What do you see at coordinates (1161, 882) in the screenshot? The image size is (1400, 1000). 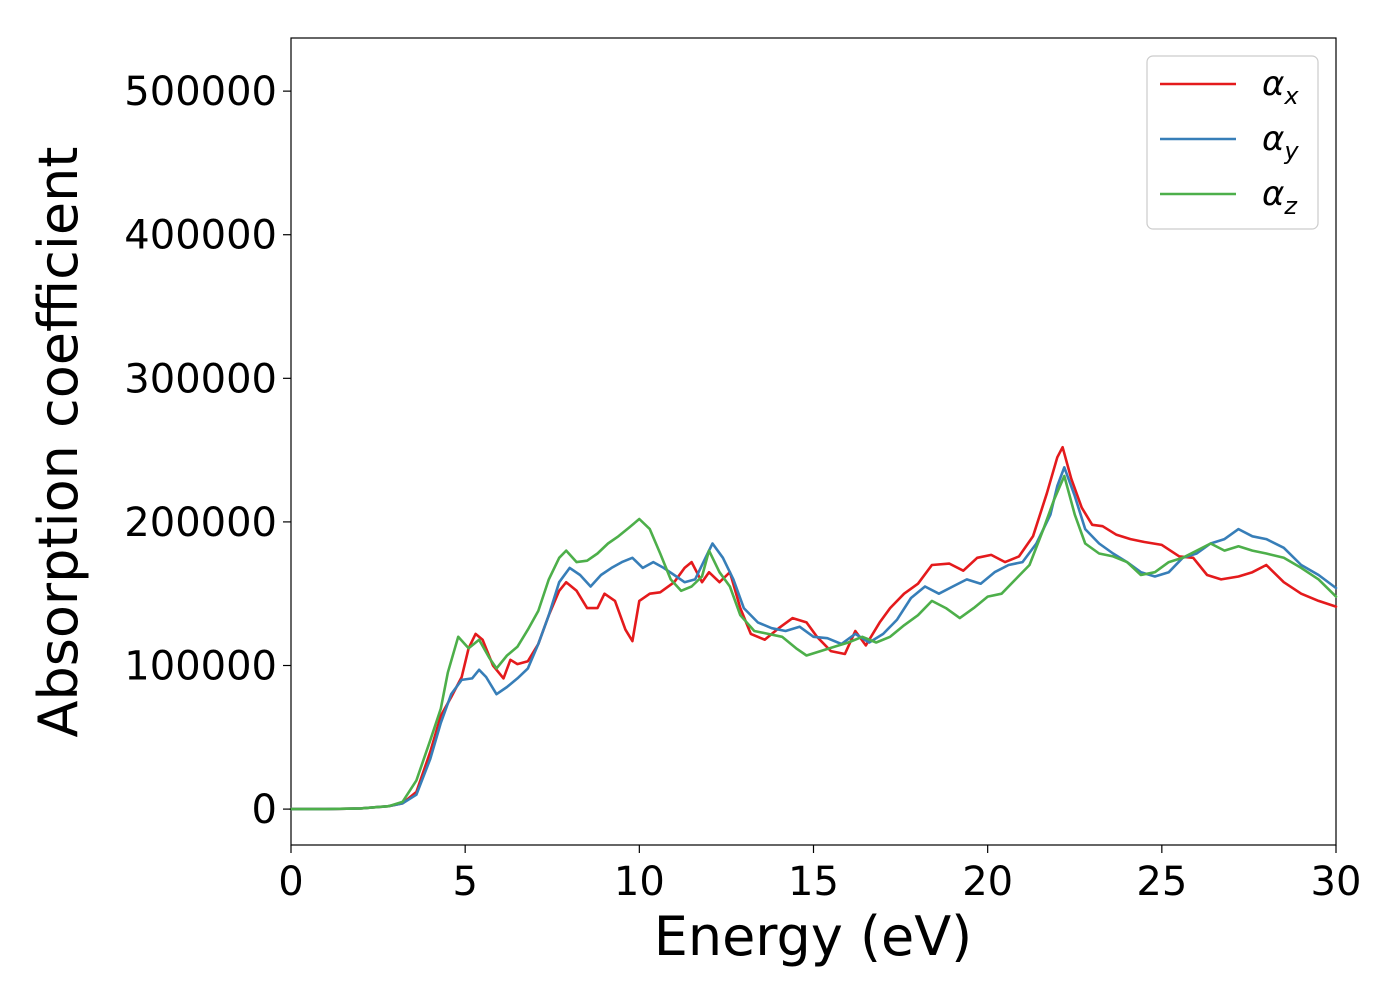 I see `x-tick-label: 25` at bounding box center [1161, 882].